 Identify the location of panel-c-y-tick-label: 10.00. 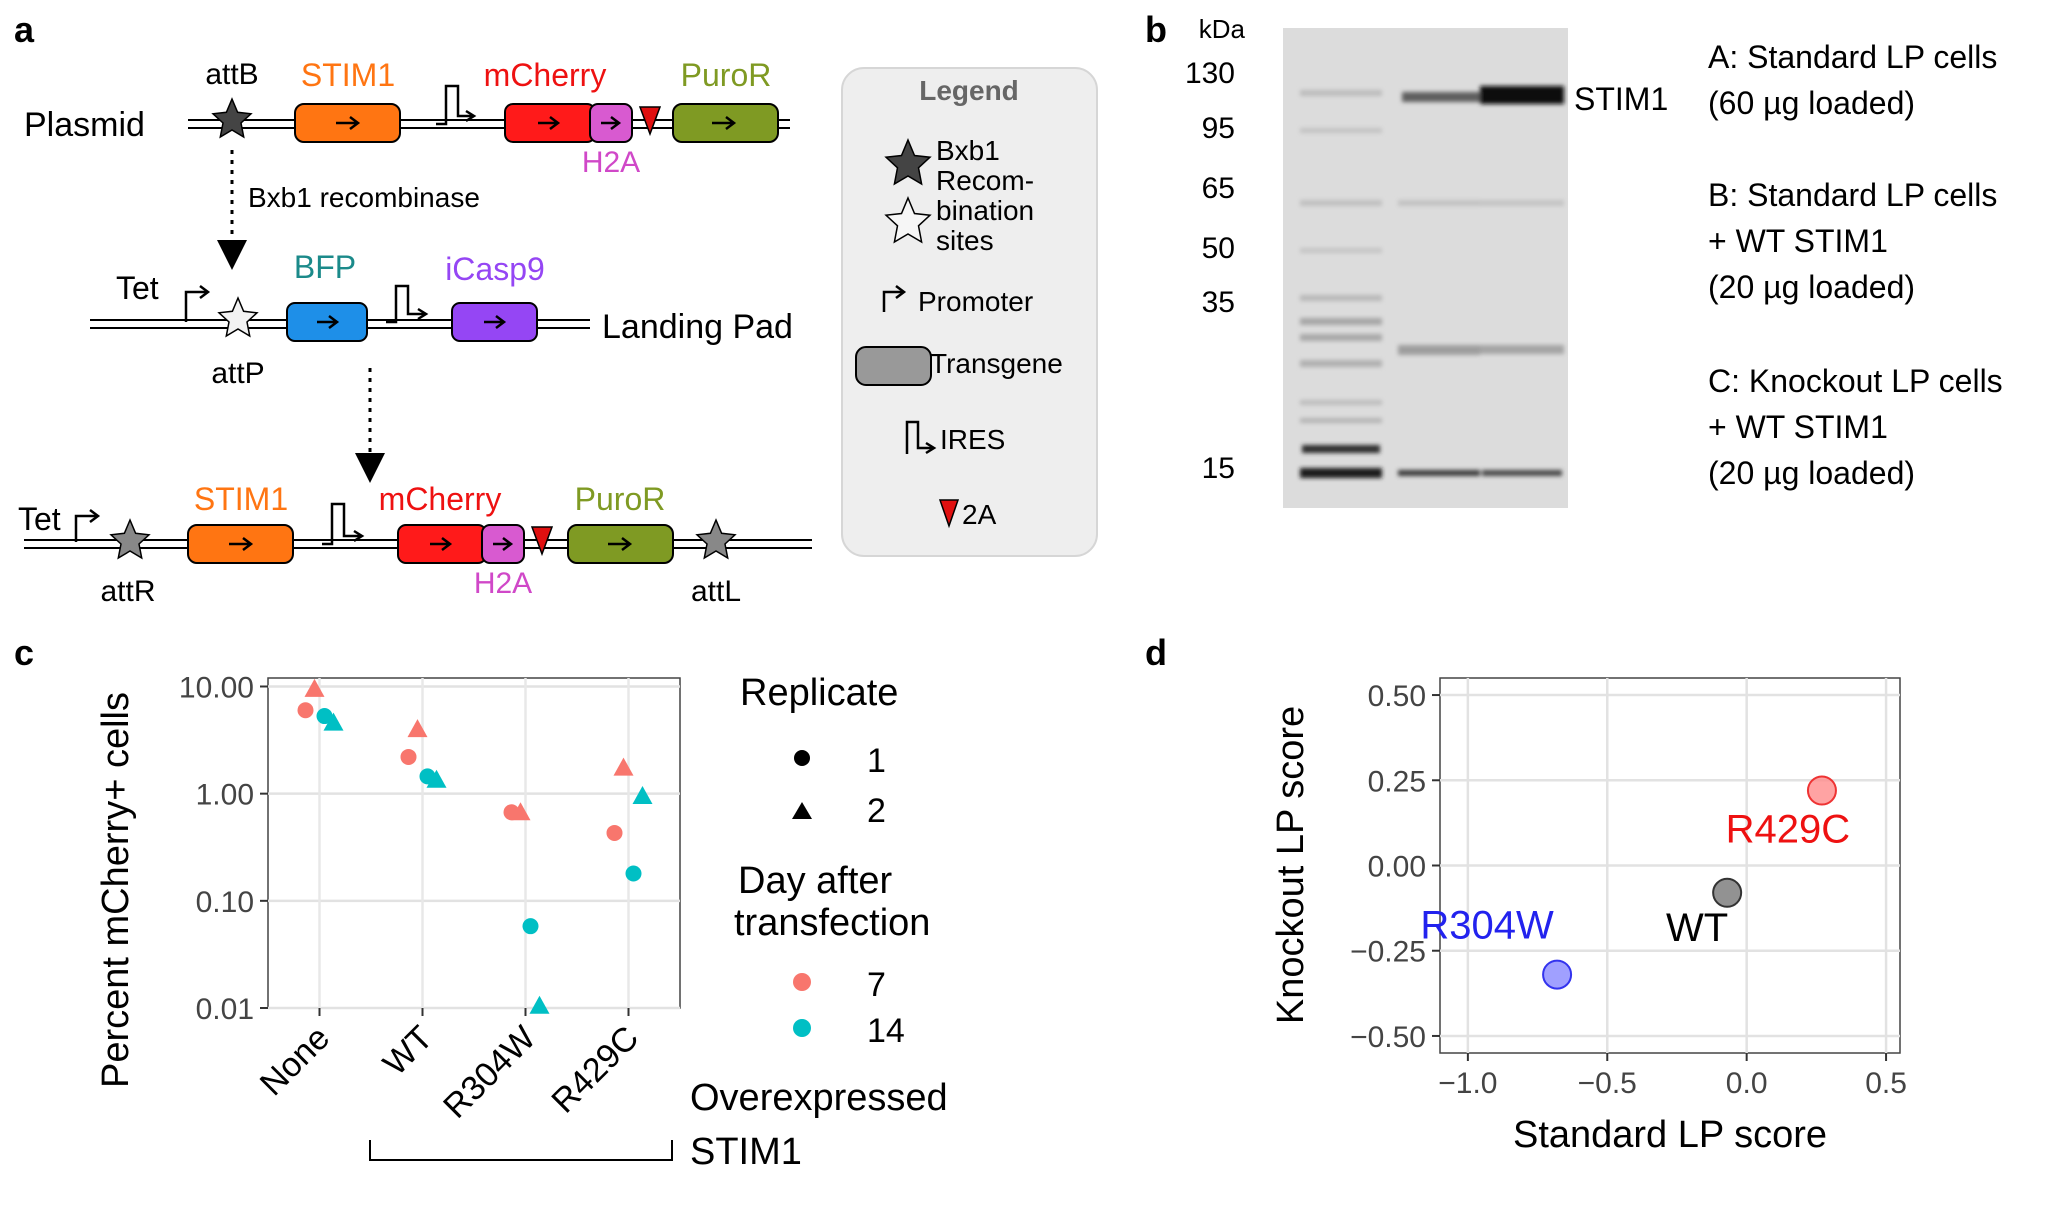
(216, 687).